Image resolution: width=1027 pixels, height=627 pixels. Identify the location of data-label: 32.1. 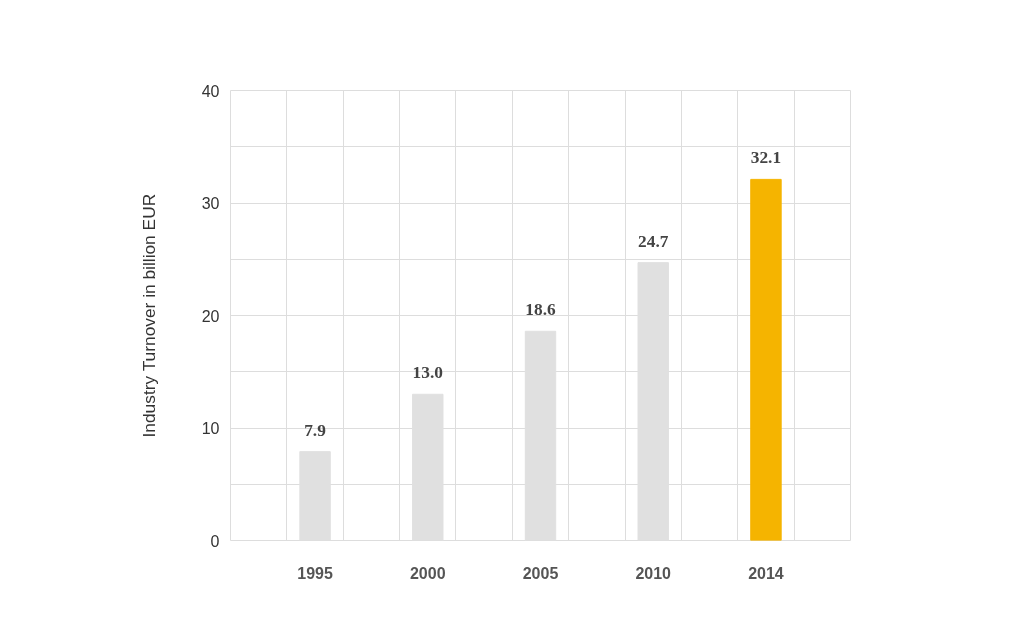
(766, 158).